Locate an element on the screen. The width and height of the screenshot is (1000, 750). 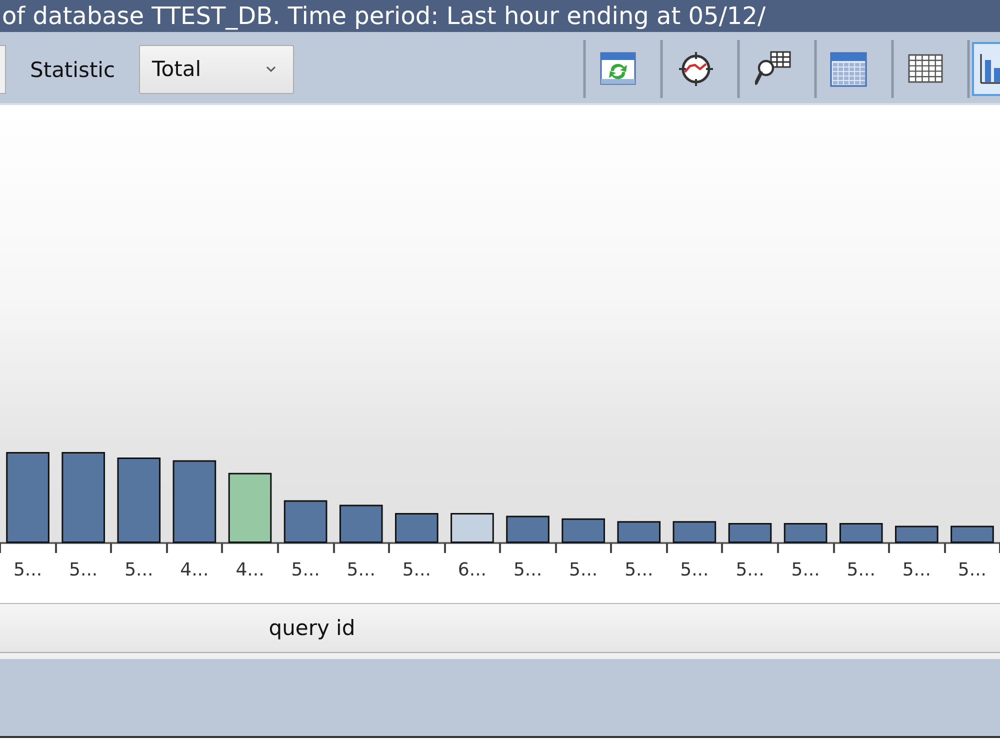
chart-title: of database TTEST_DB. Time period: Last hour ending at 05/12/ is located at coordinates (384, 16).